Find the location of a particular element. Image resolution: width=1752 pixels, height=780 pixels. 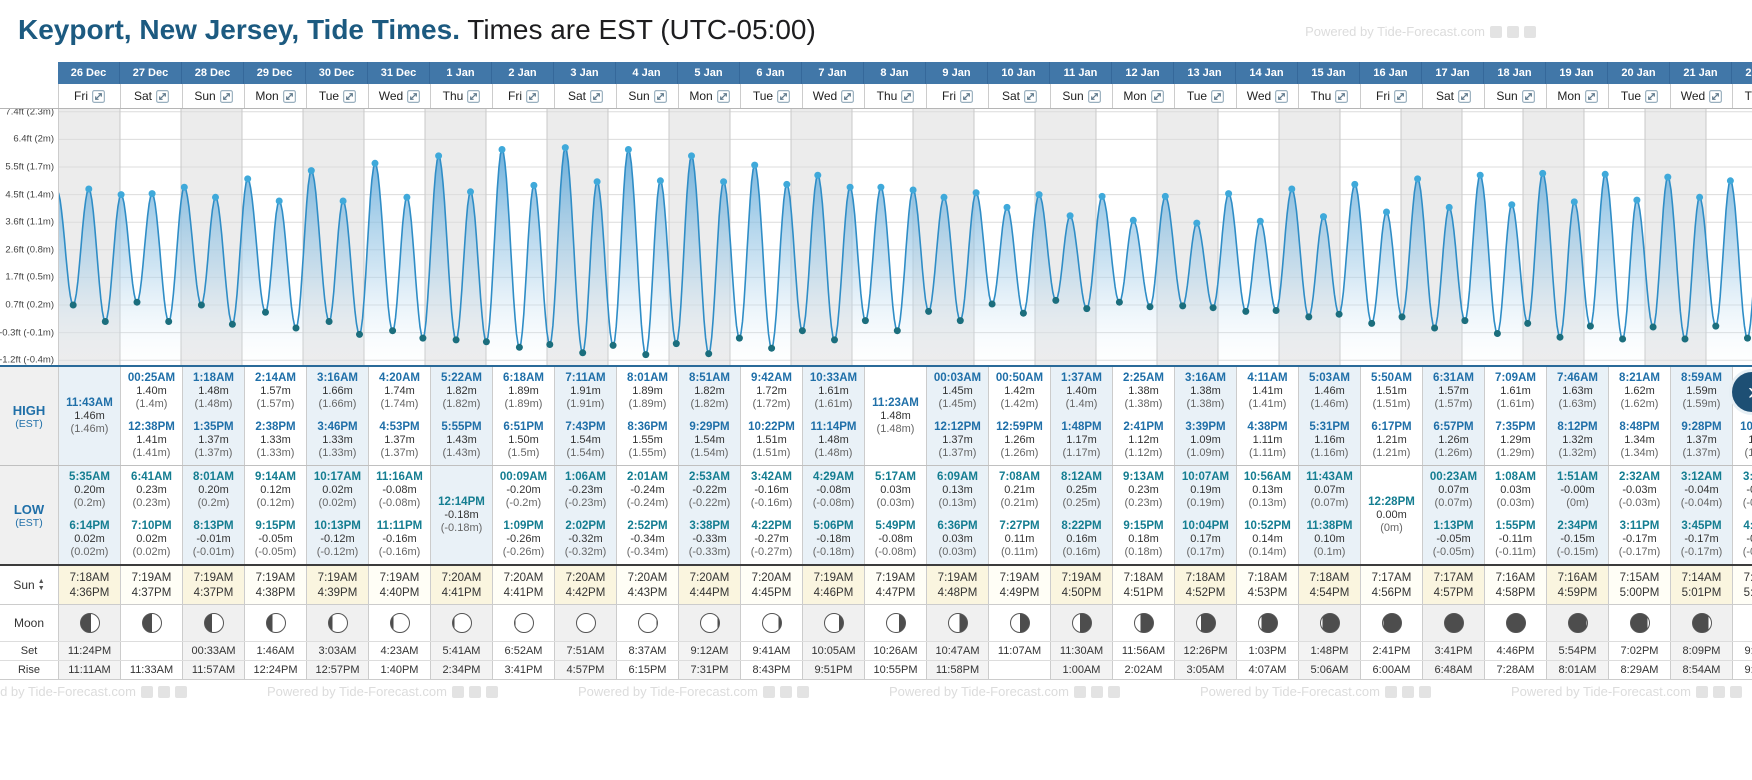

low-tide-cell: 1:08AM 0.03m (0.03m) 1:55PM -0.11m (-0.11m) is located at coordinates (1516, 515).